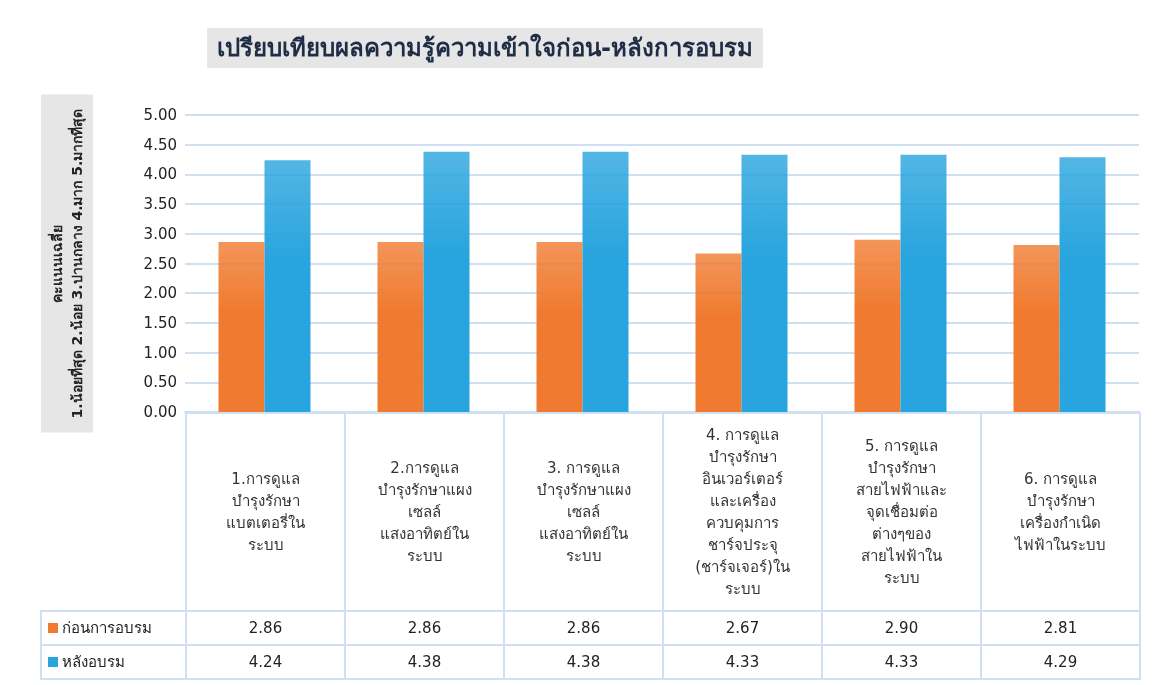 The height and width of the screenshot is (685, 1166). I want to click on x-tick-label: 6. การดูแล บำรุงรักษา เครื่องกำเนิด ไฟฟ้าในระบบ, so click(1060, 512).